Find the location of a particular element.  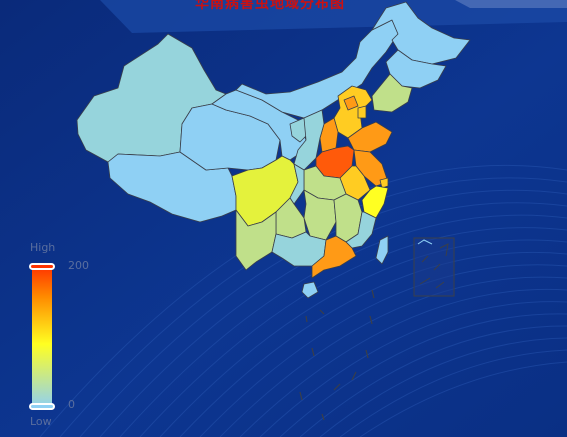

visual-map-min-value: 0 is located at coordinates (71, 404).